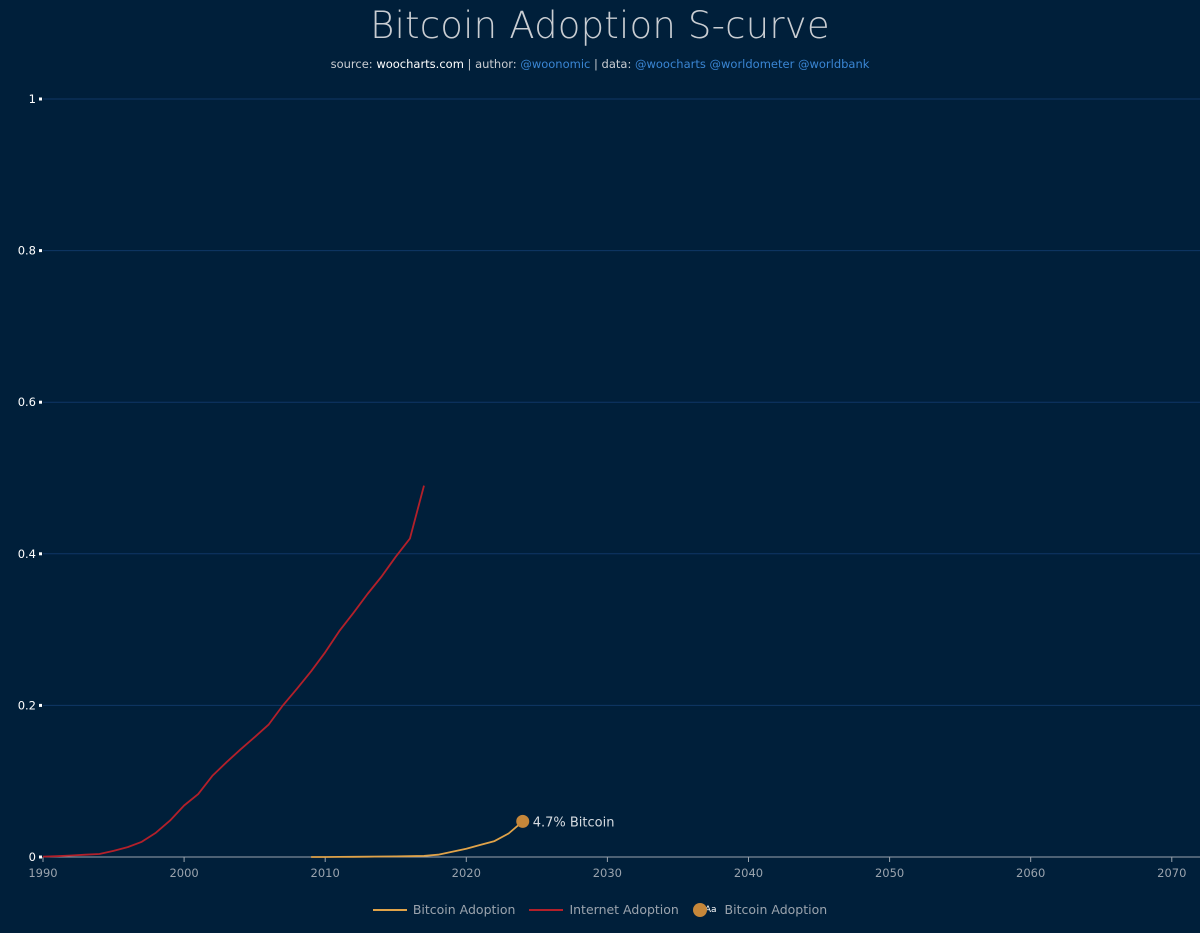  Describe the element at coordinates (600, 25) in the screenshot. I see `chart-title: Bitcoin Adoption S-curve` at that location.